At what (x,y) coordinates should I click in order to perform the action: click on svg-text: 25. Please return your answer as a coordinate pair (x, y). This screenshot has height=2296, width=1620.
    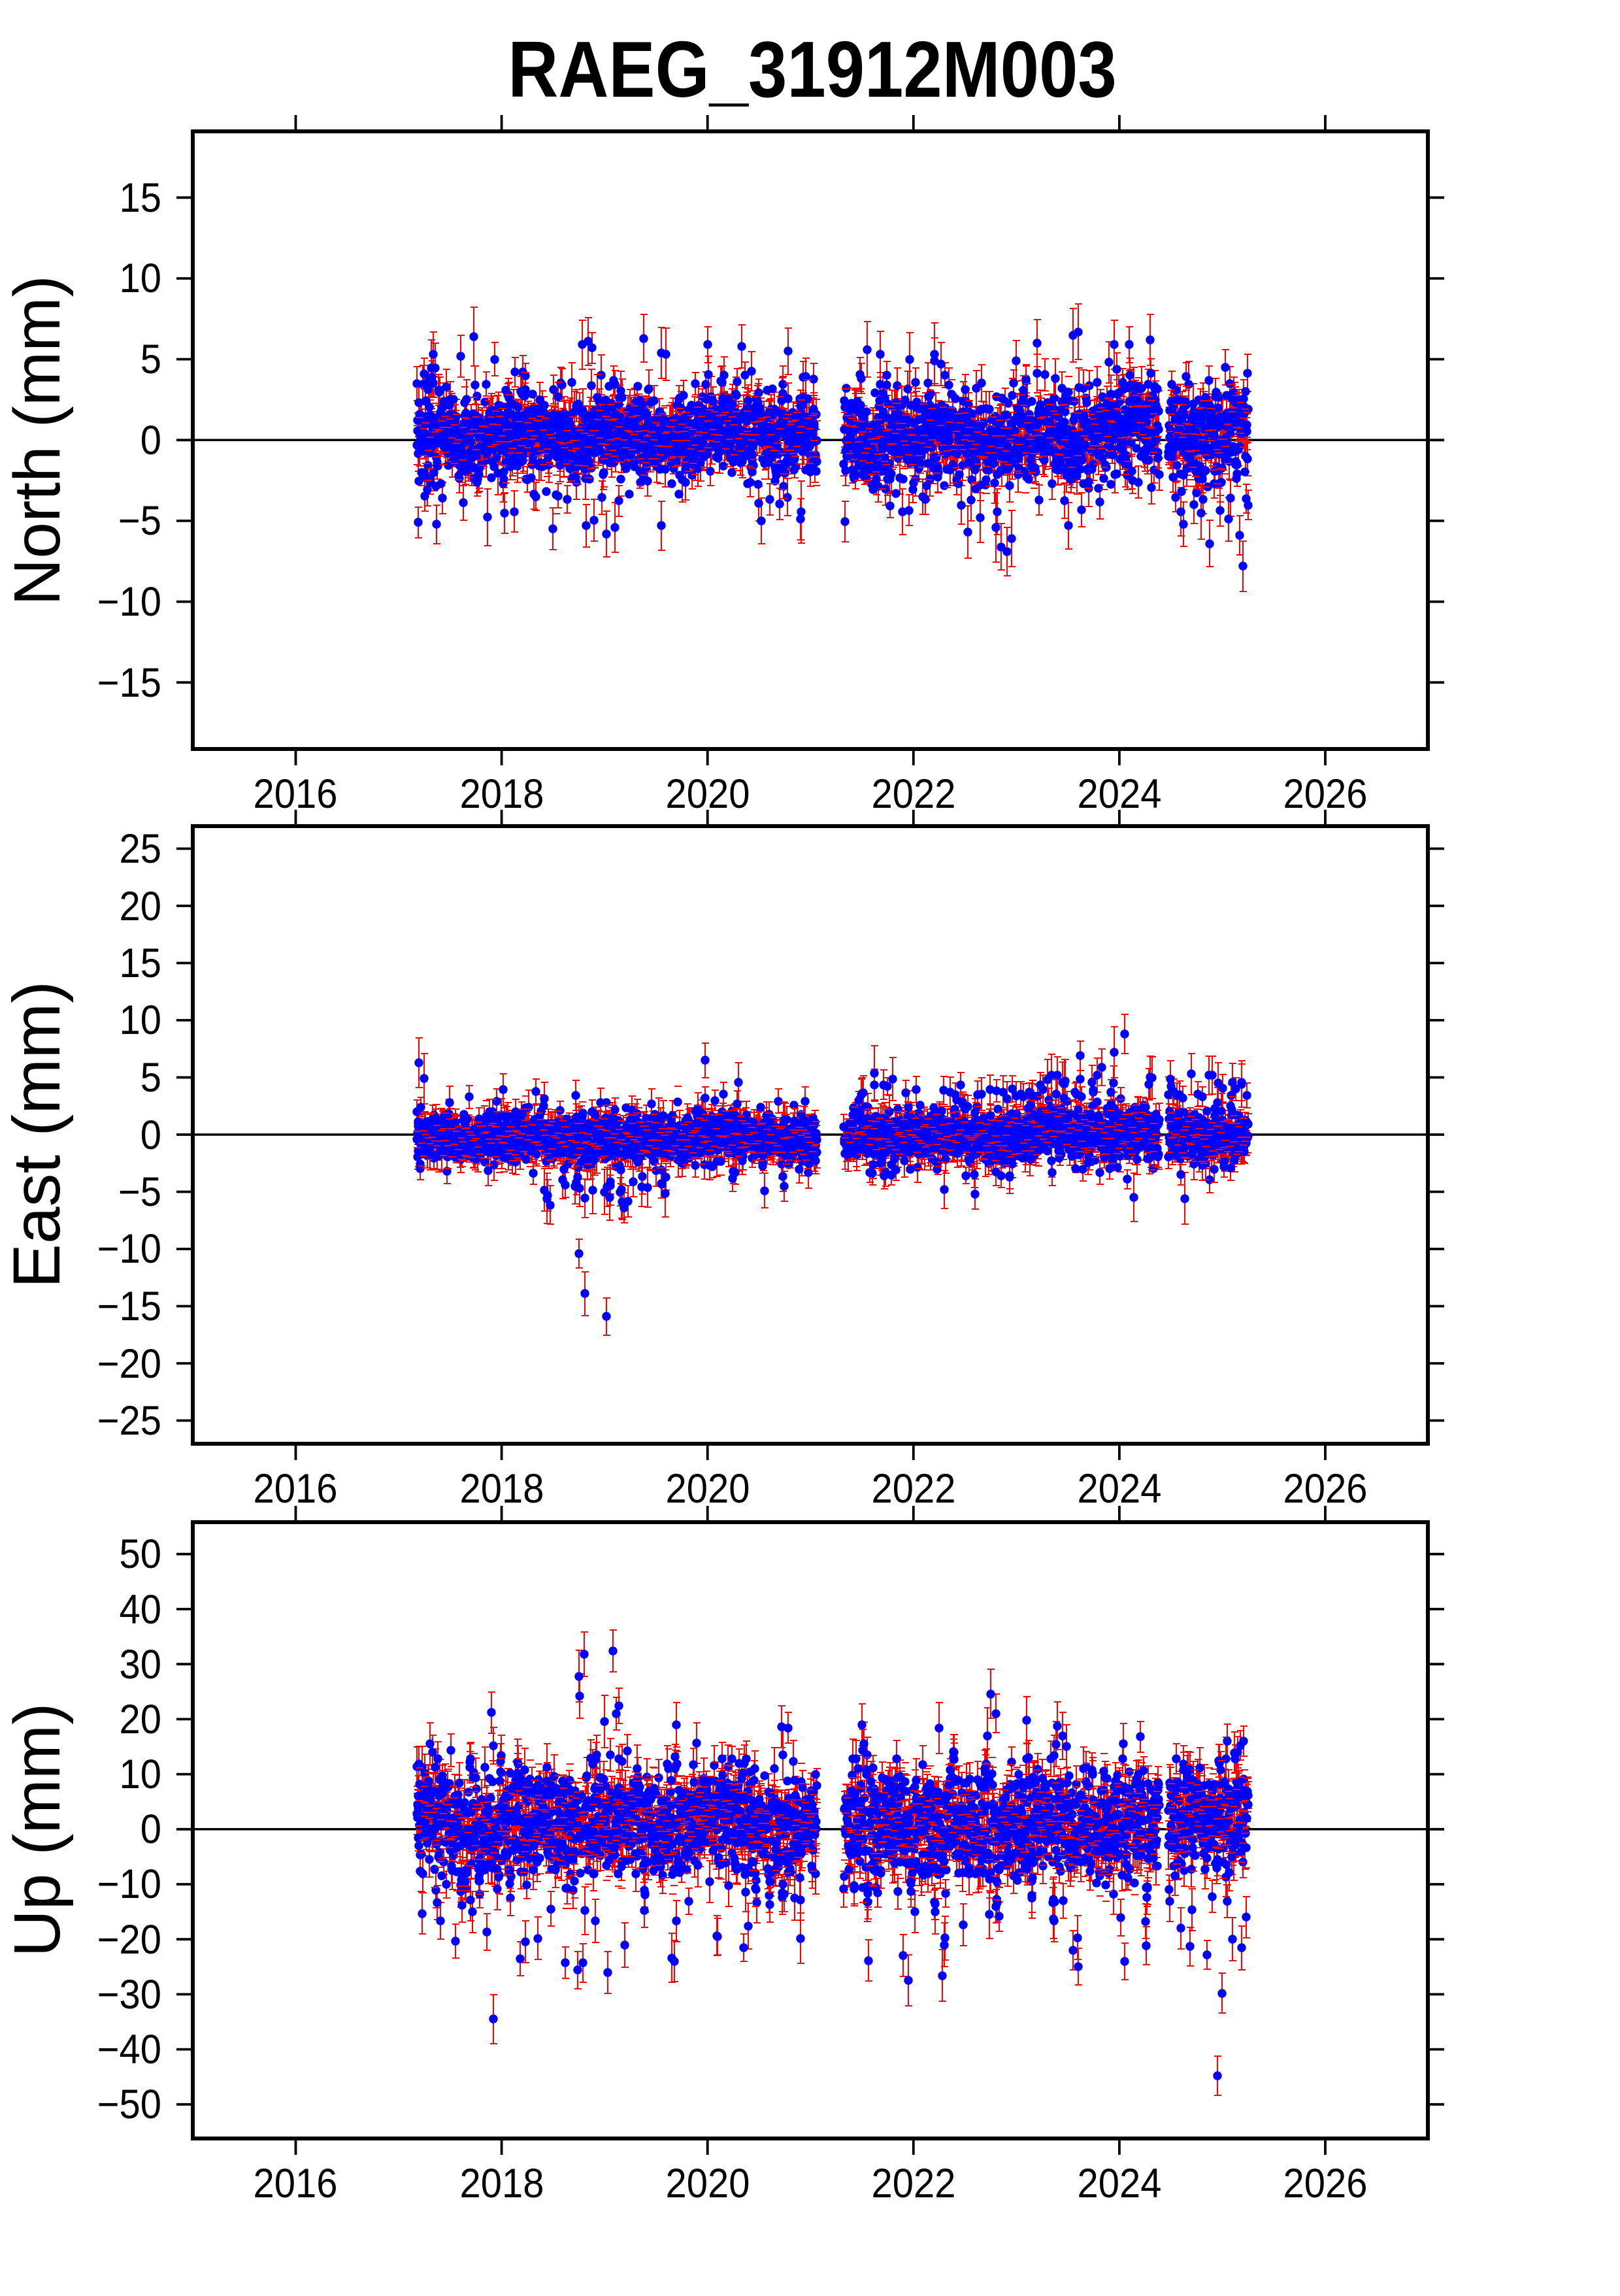
    Looking at the image, I should click on (140, 848).